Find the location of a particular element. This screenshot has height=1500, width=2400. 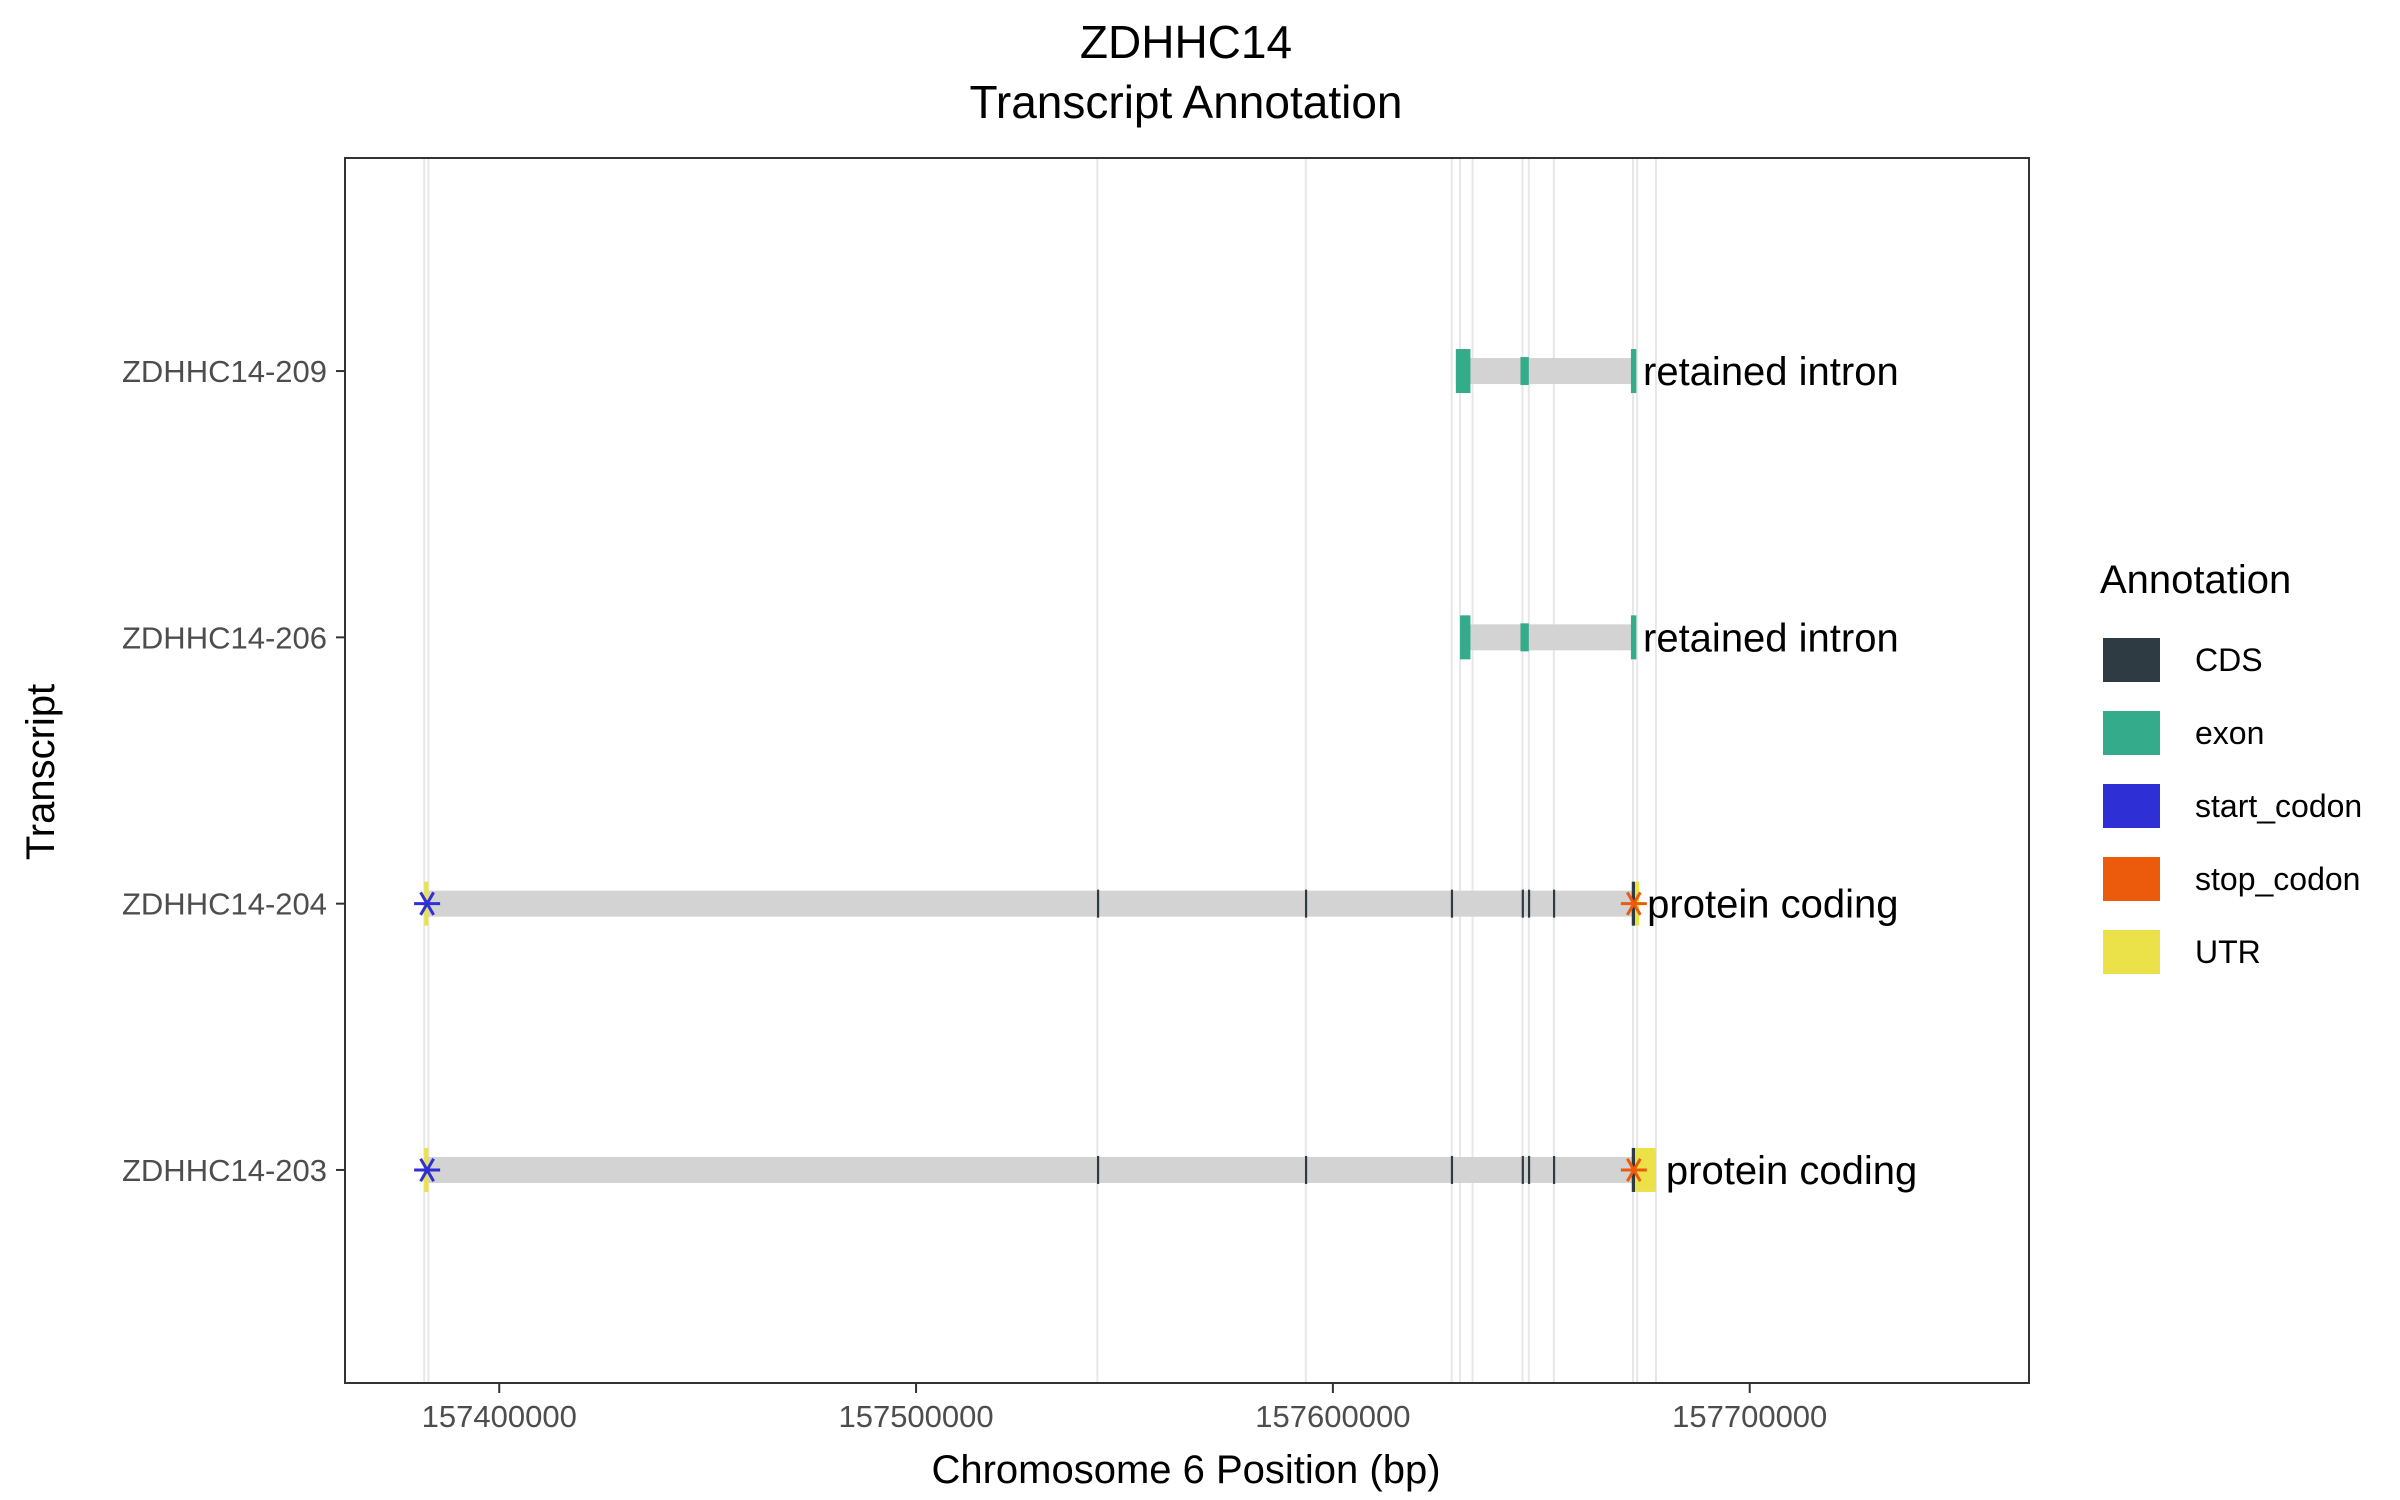

x-axis-title: Chromosome 6 Position (bp) is located at coordinates (1185, 1470).